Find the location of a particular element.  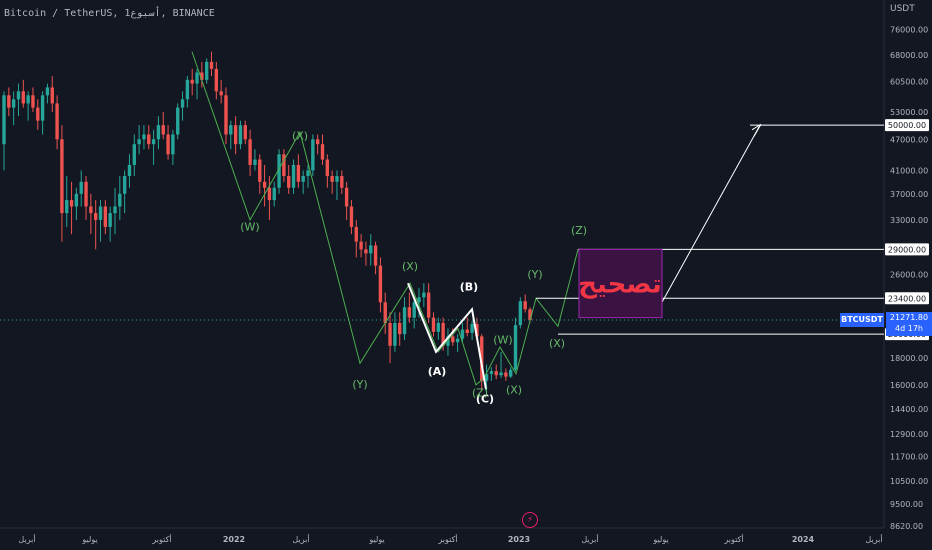

y-tick-label: 33000.00 is located at coordinates (909, 220).